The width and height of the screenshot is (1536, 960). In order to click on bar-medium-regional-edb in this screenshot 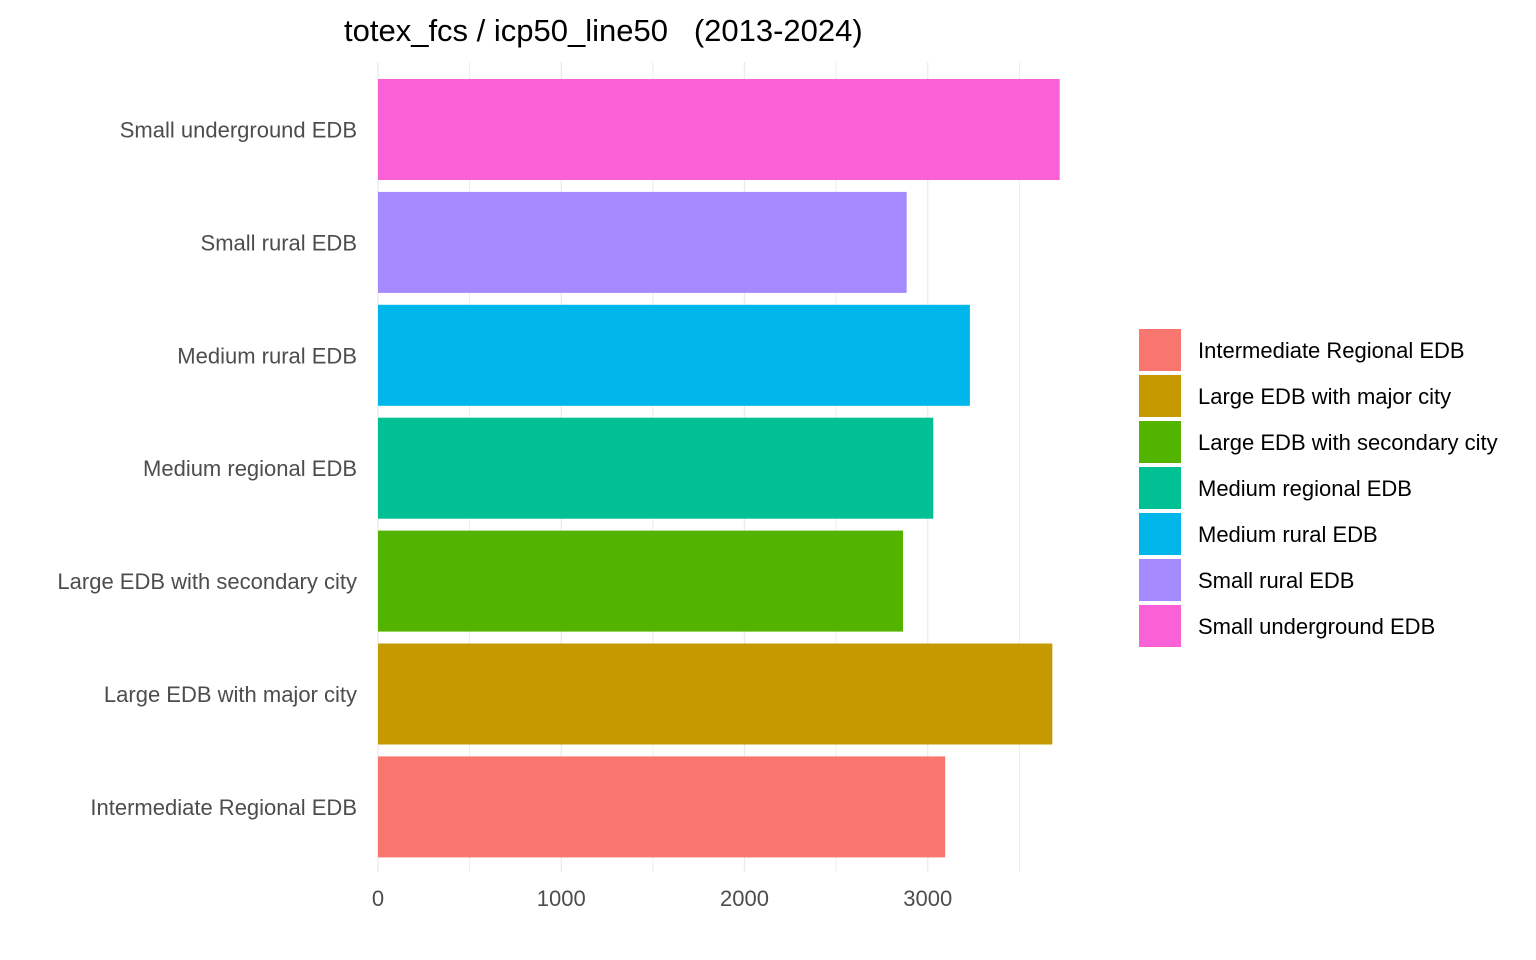, I will do `click(656, 468)`.